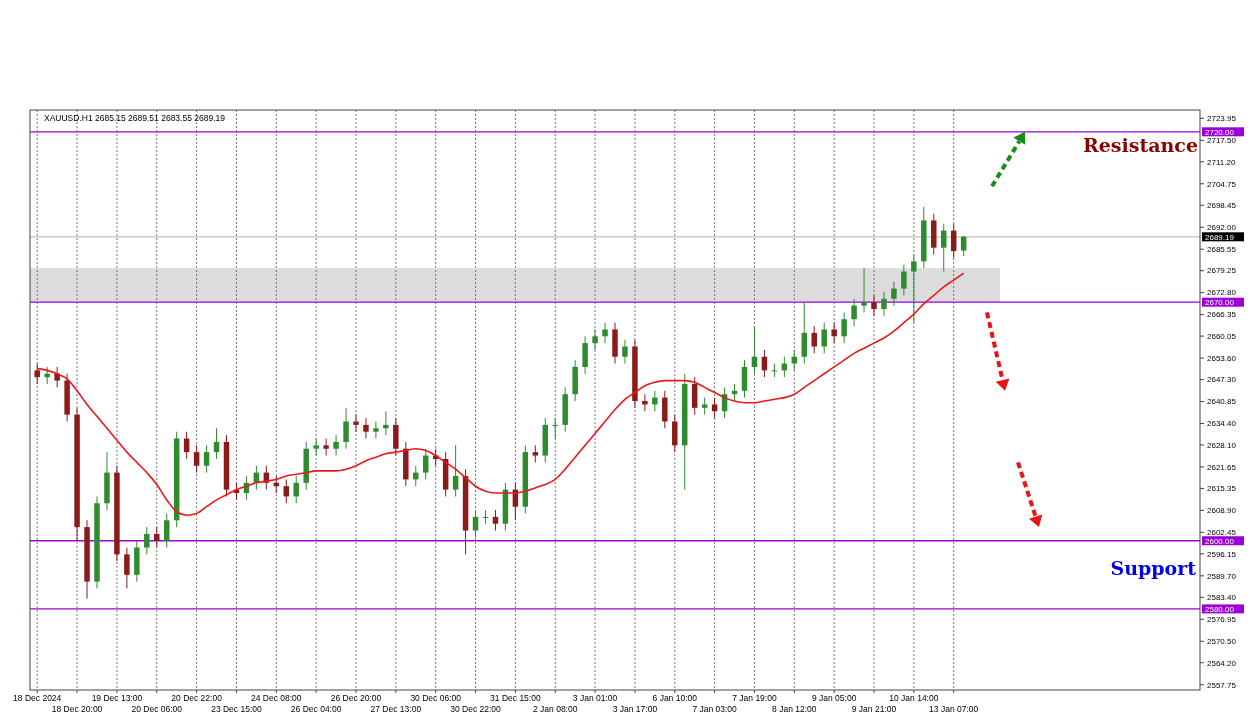  I want to click on y-tick-label: 2628.10, so click(1222, 445).